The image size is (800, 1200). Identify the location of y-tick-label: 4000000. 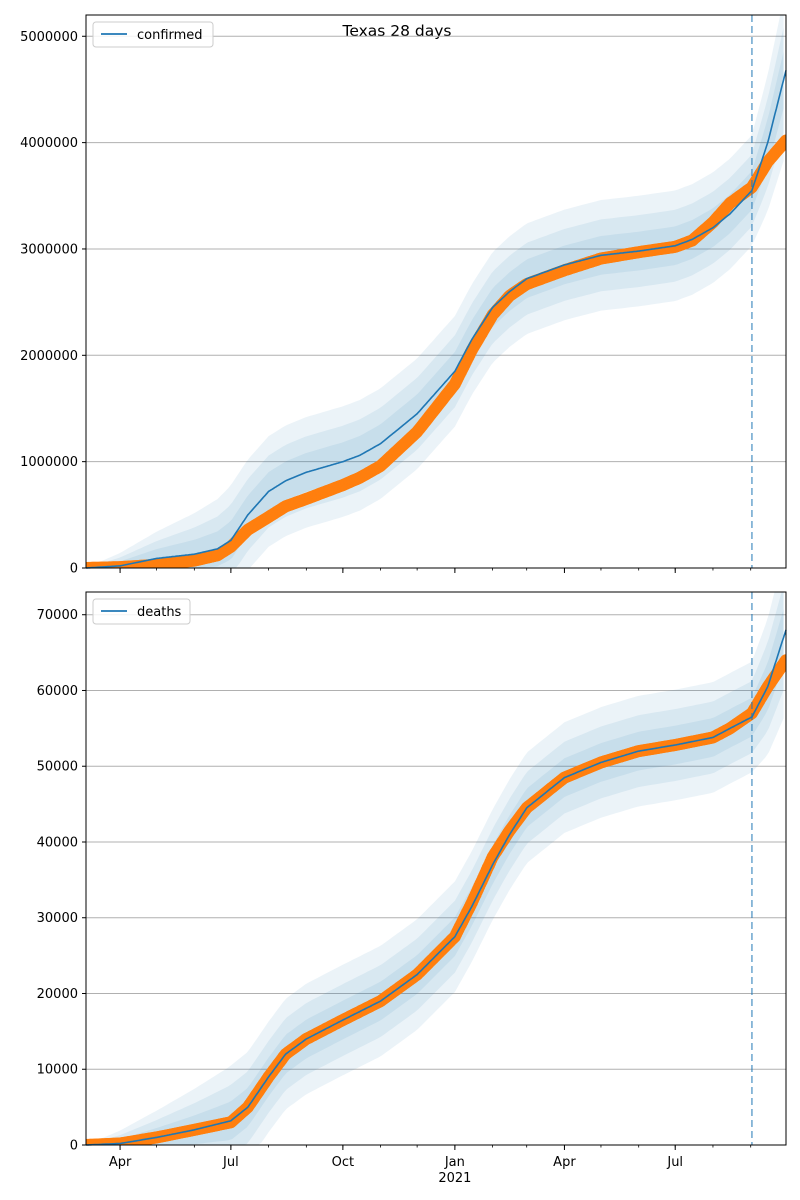
(49, 143).